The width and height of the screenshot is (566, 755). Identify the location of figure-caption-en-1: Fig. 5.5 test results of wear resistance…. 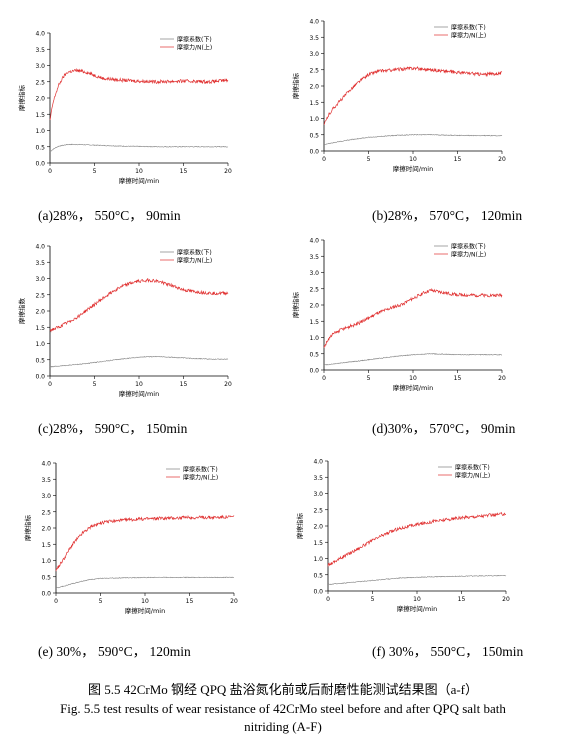
(283, 708).